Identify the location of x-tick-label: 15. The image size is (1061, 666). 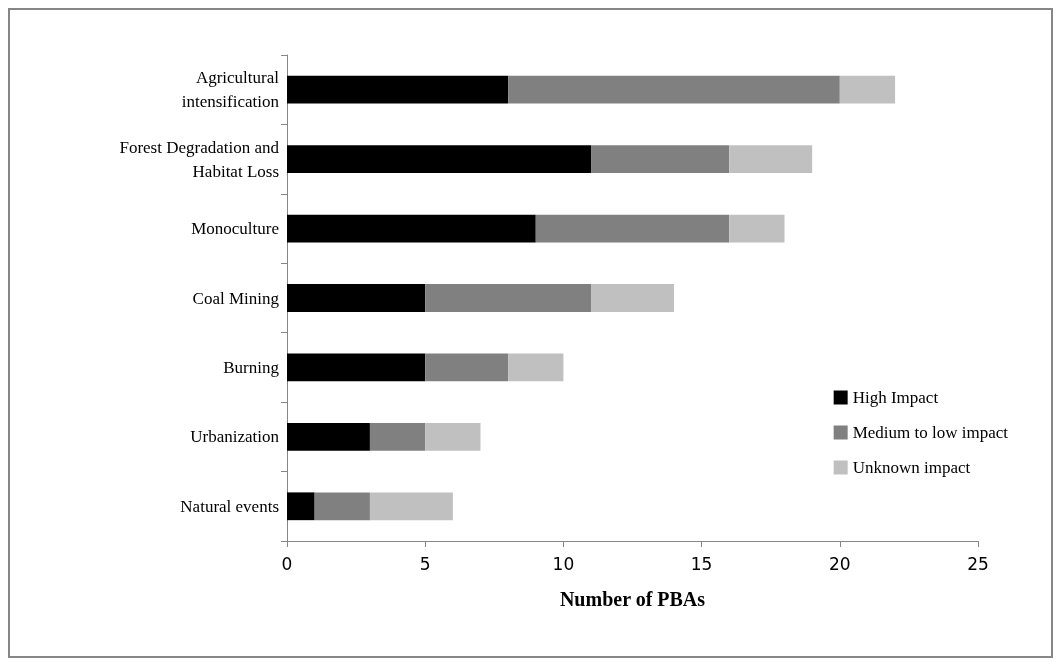
(701, 563).